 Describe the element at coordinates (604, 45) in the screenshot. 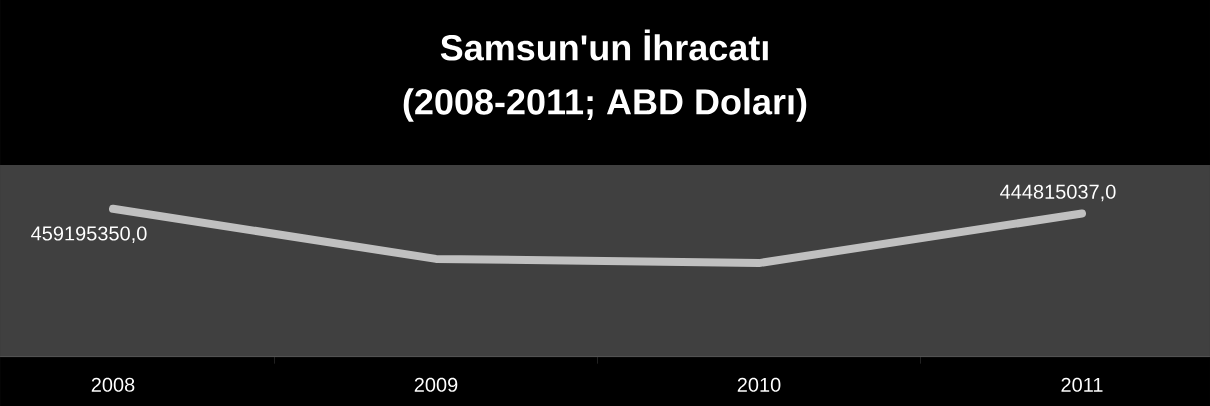

I see `chart-title: Samsun'un İhracatı` at that location.